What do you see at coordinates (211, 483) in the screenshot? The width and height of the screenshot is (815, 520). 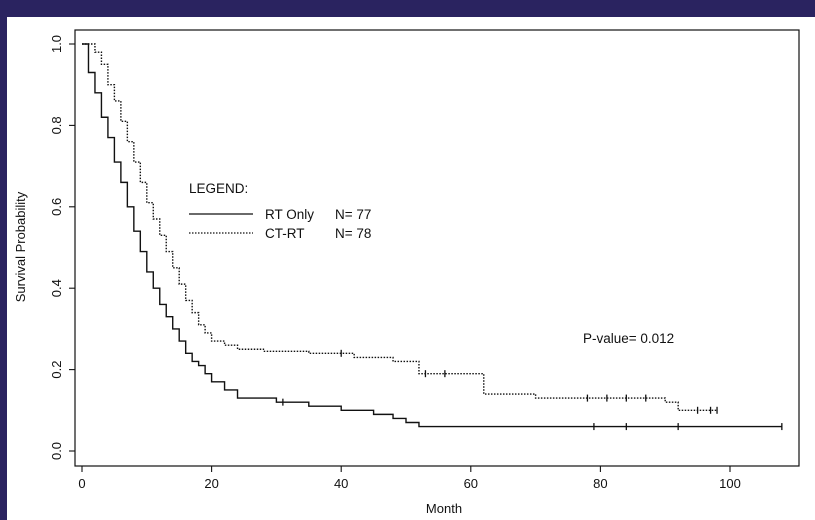 I see `x-tick-label: 20` at bounding box center [211, 483].